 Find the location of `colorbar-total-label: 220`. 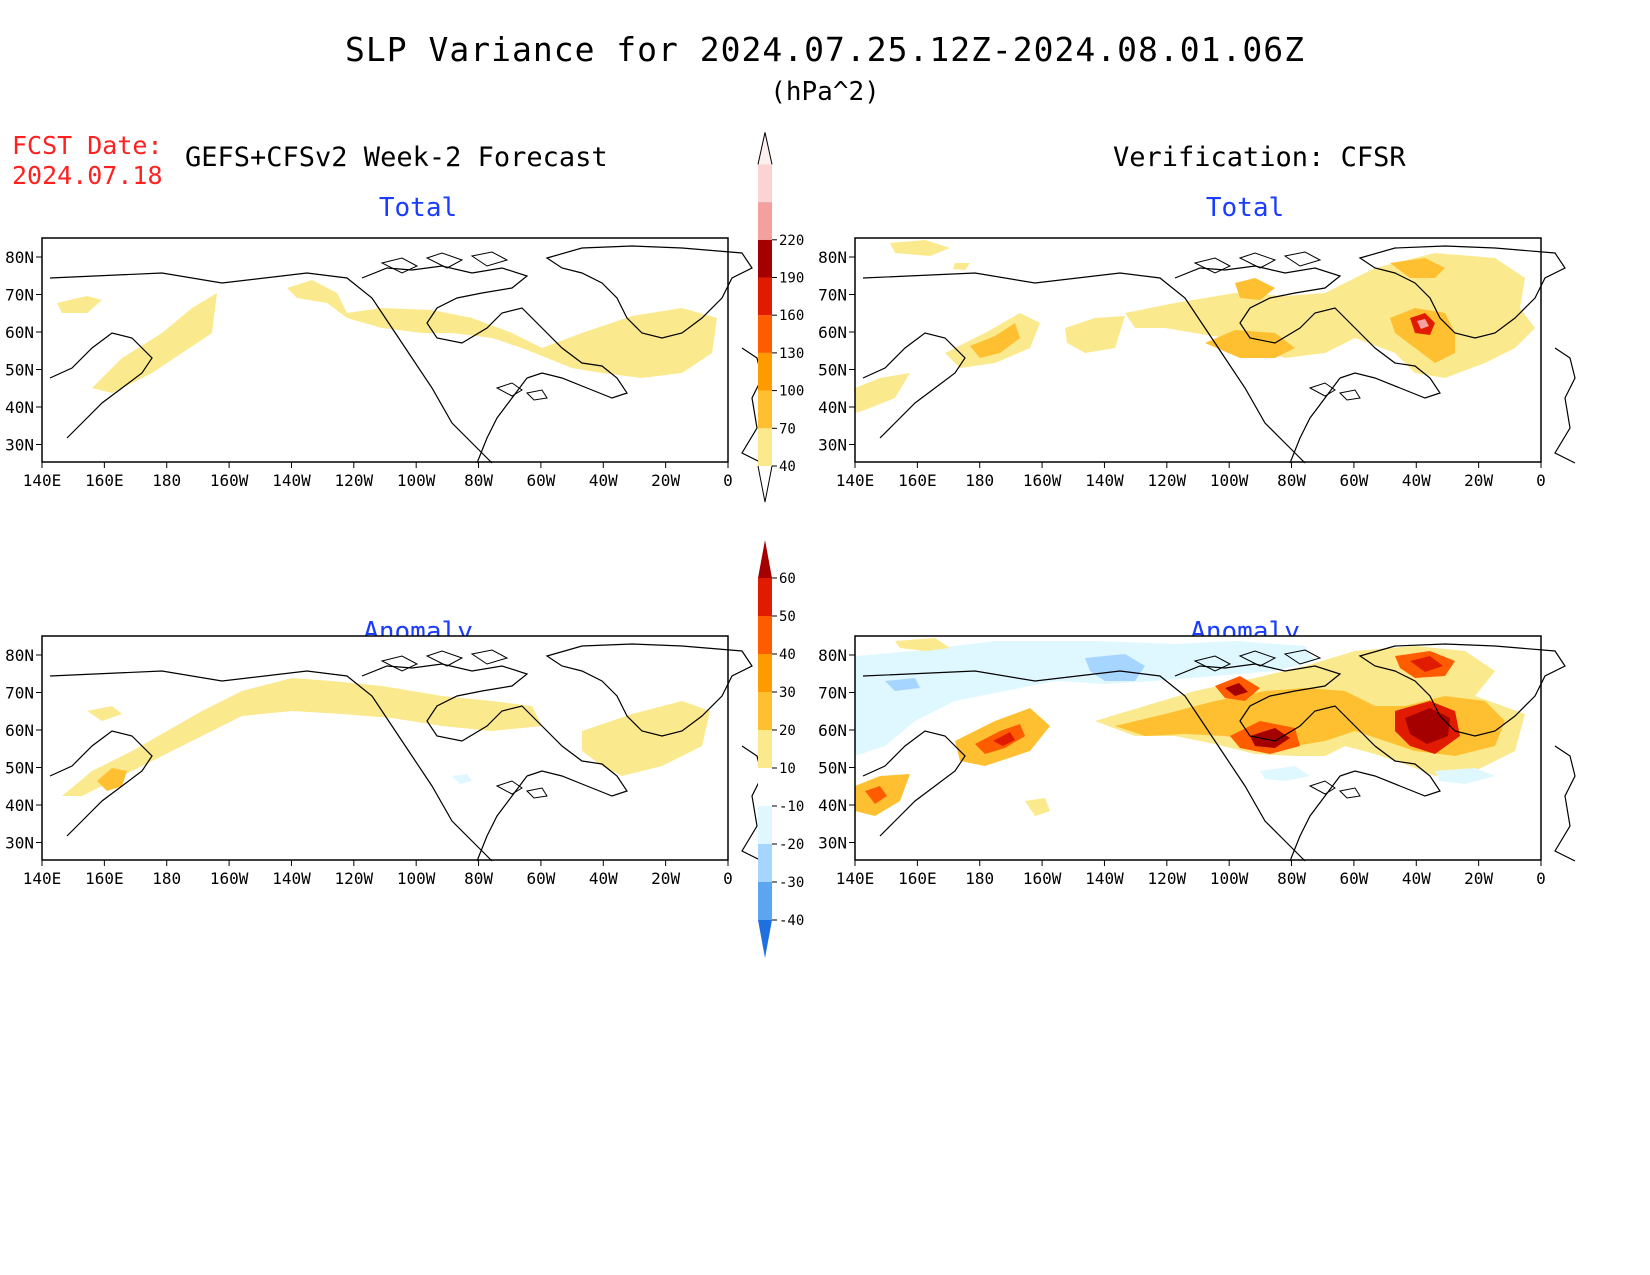

colorbar-total-label: 220 is located at coordinates (791, 241).